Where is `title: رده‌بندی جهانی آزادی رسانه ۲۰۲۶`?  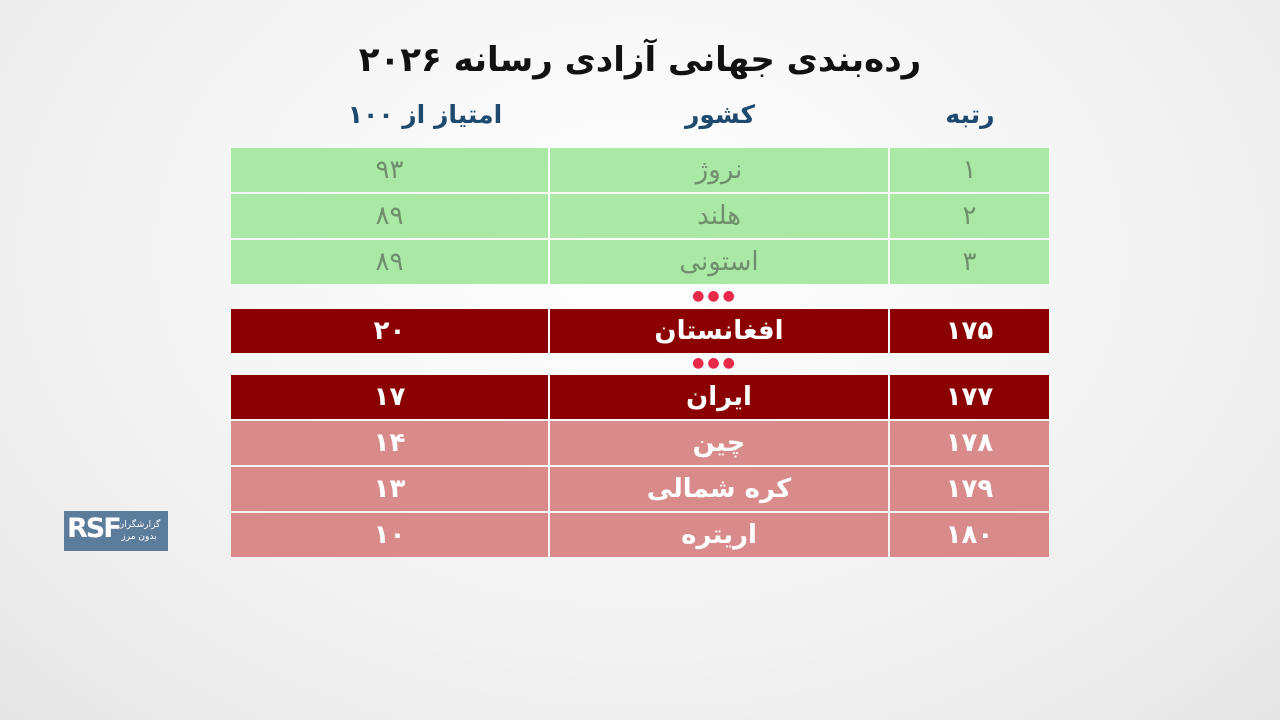
title: رده‌بندی جهانی آزادی رسانه ۲۰۲۶ is located at coordinates (640, 60).